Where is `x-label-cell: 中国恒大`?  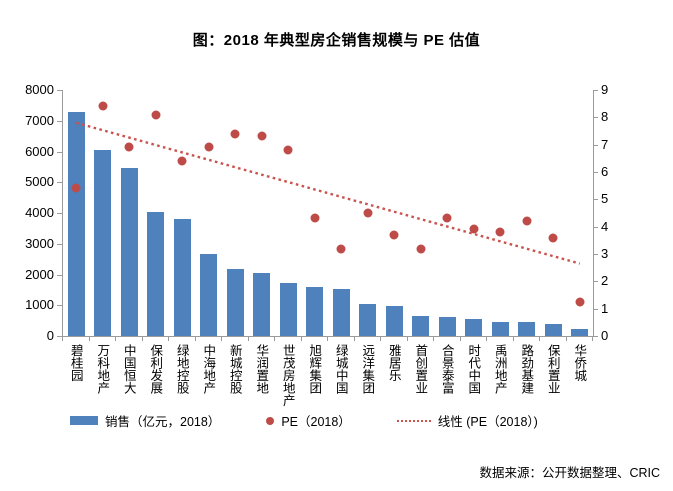 x-label-cell: 中国恒大 is located at coordinates (128, 375).